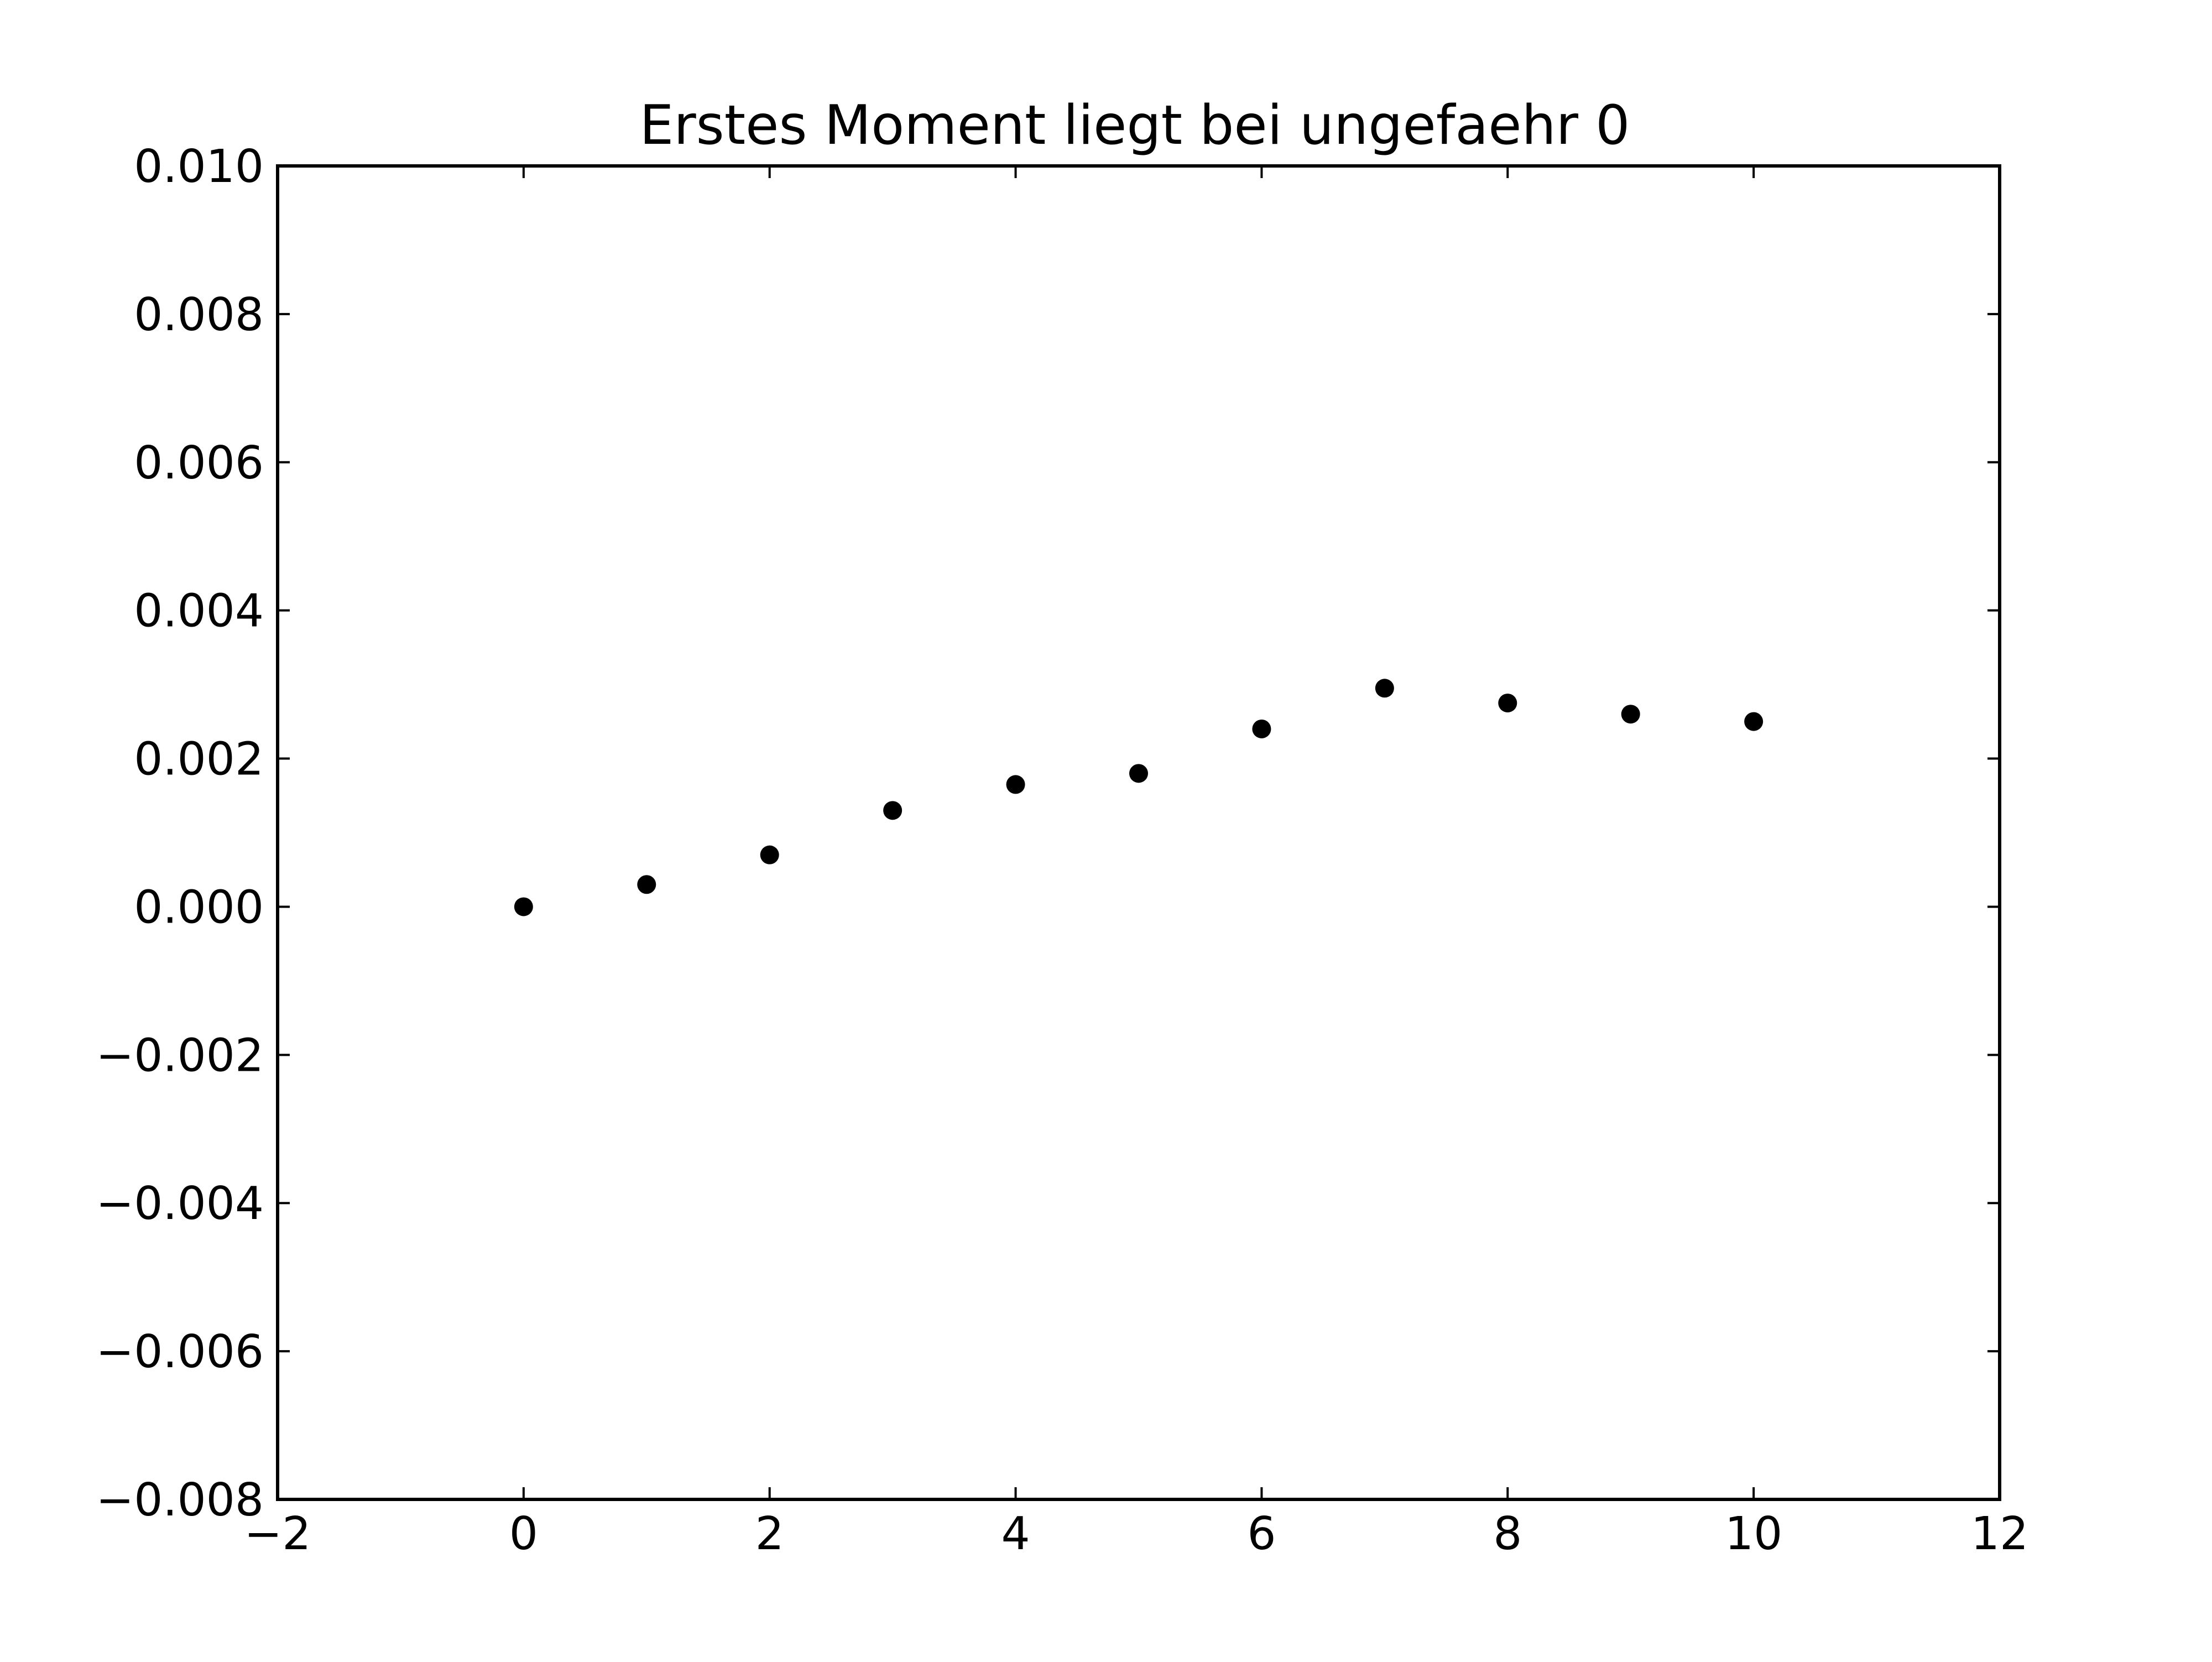 The width and height of the screenshot is (2212, 1662). Describe the element at coordinates (199, 166) in the screenshot. I see `y-tick-label: 0.010` at that location.